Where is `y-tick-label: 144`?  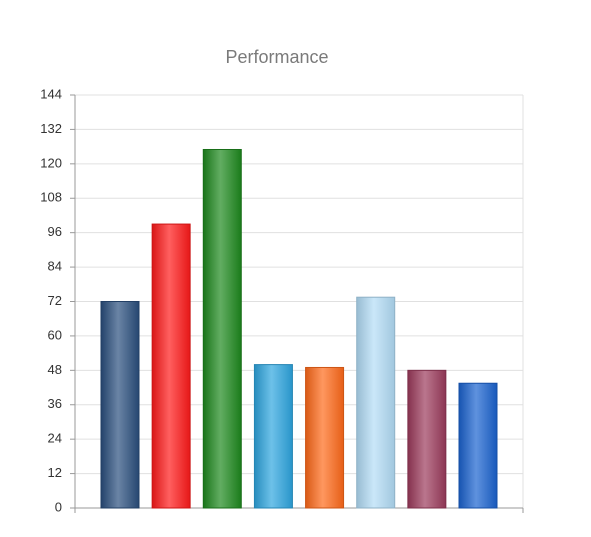 y-tick-label: 144 is located at coordinates (51, 93).